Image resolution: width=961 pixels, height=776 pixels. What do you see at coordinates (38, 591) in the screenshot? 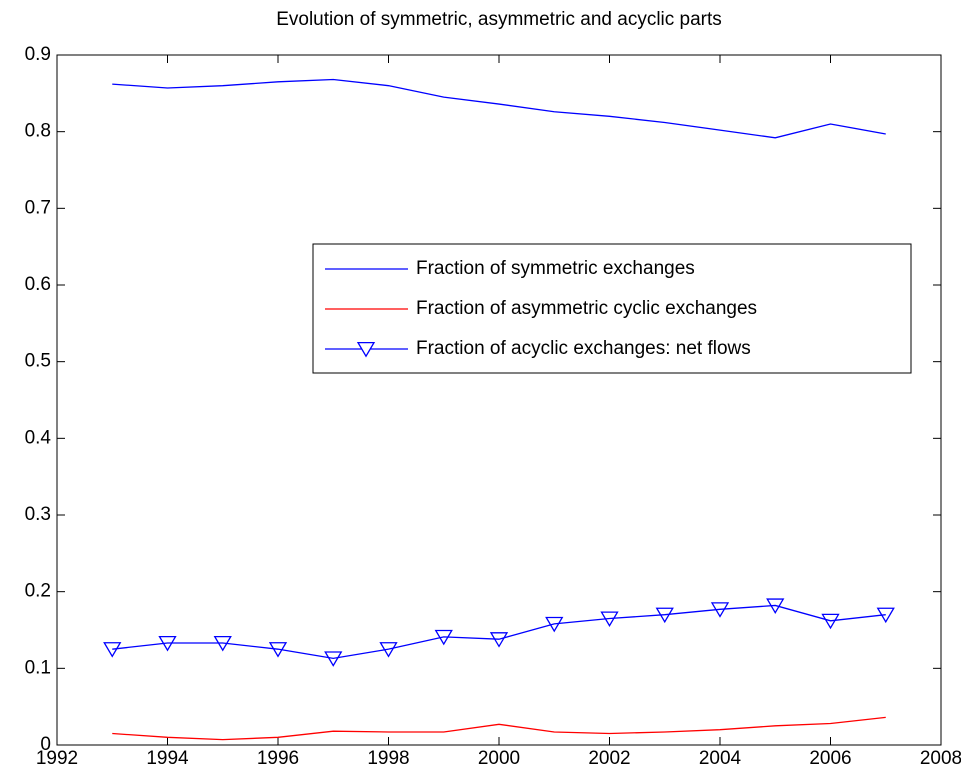
I see `y-tick-label: 0.2` at bounding box center [38, 591].